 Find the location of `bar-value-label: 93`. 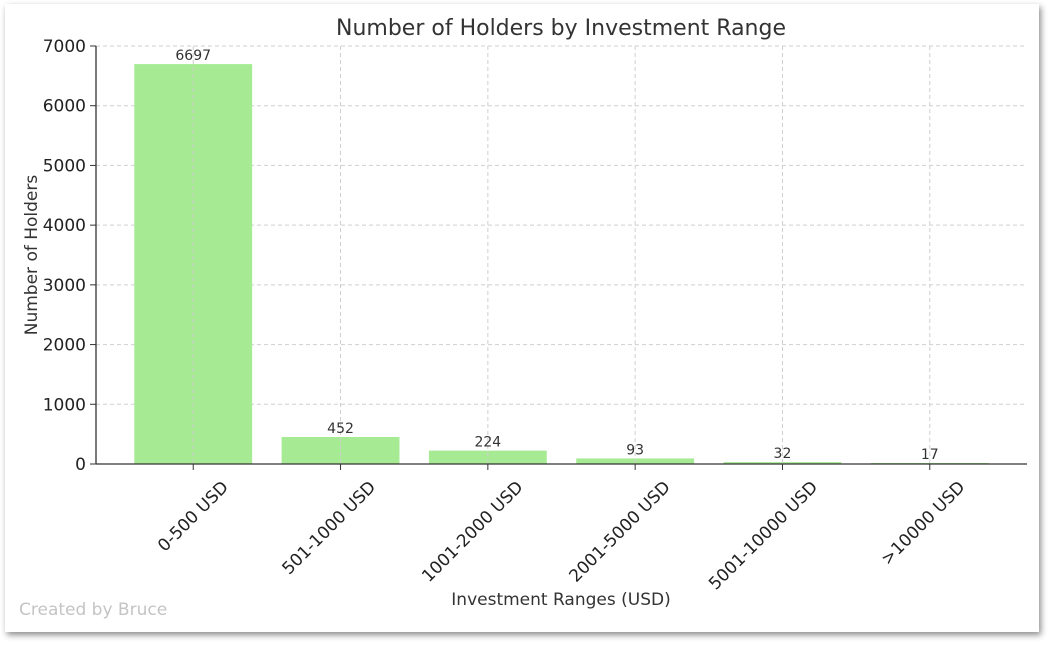

bar-value-label: 93 is located at coordinates (635, 450).